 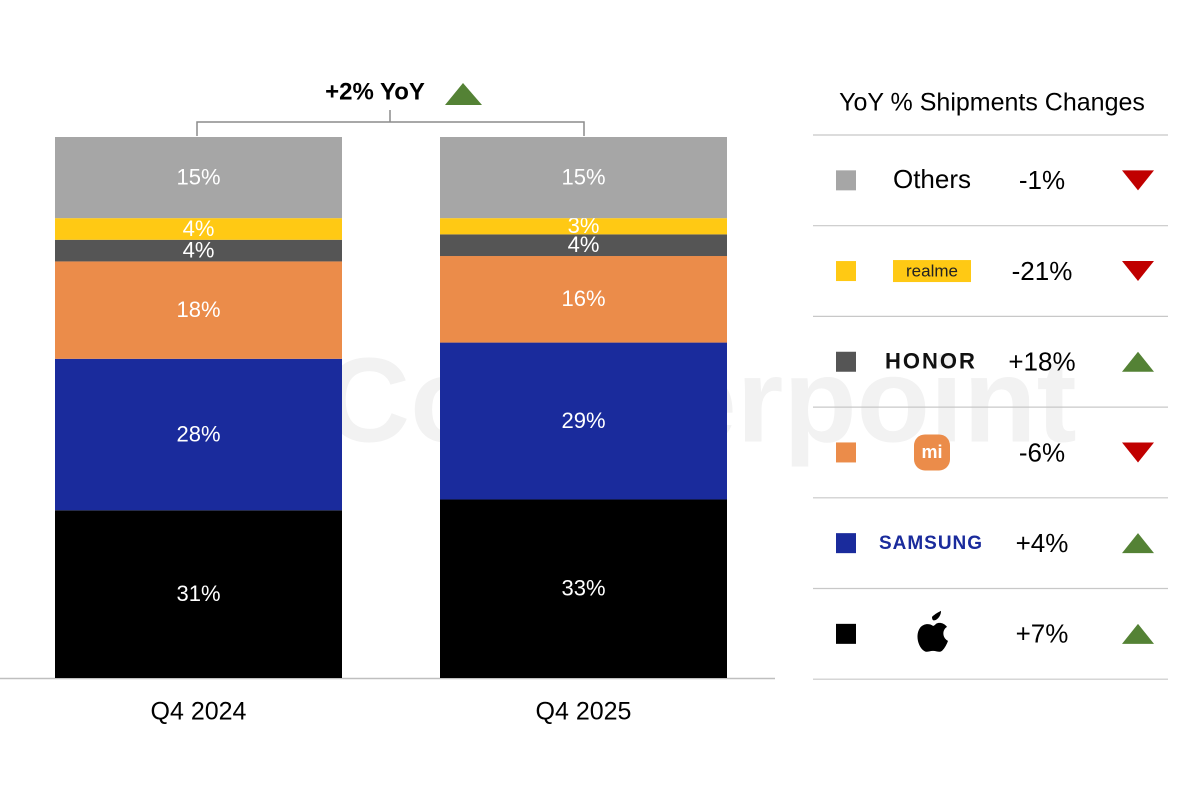 I want to click on value-label: 18%, so click(x=198, y=309).